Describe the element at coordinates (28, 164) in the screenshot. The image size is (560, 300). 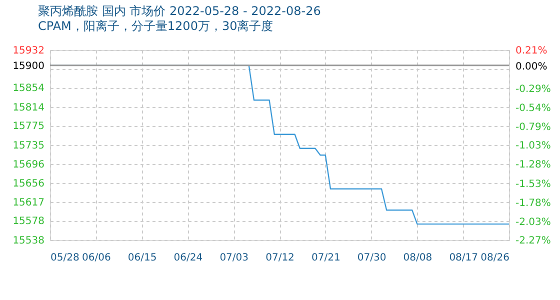
I see `y-tick-label: 15696` at that location.